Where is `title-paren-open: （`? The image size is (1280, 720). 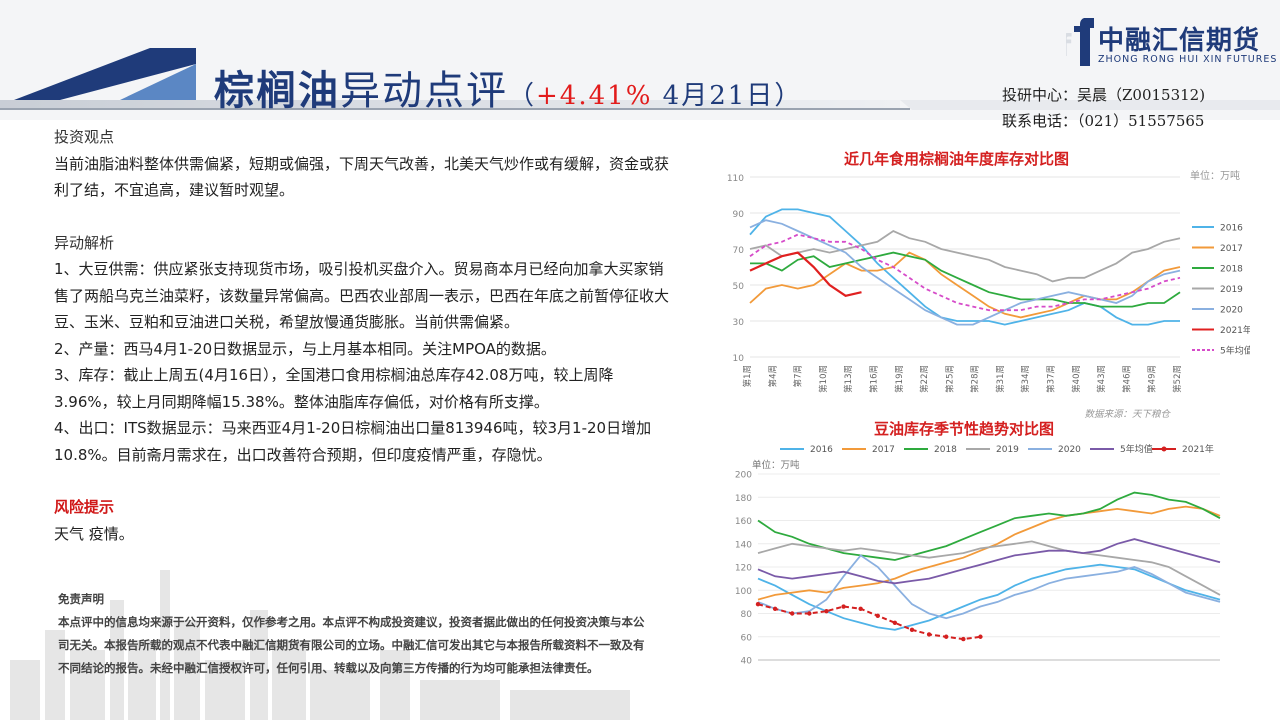
title-paren-open: （ is located at coordinates (522, 96).